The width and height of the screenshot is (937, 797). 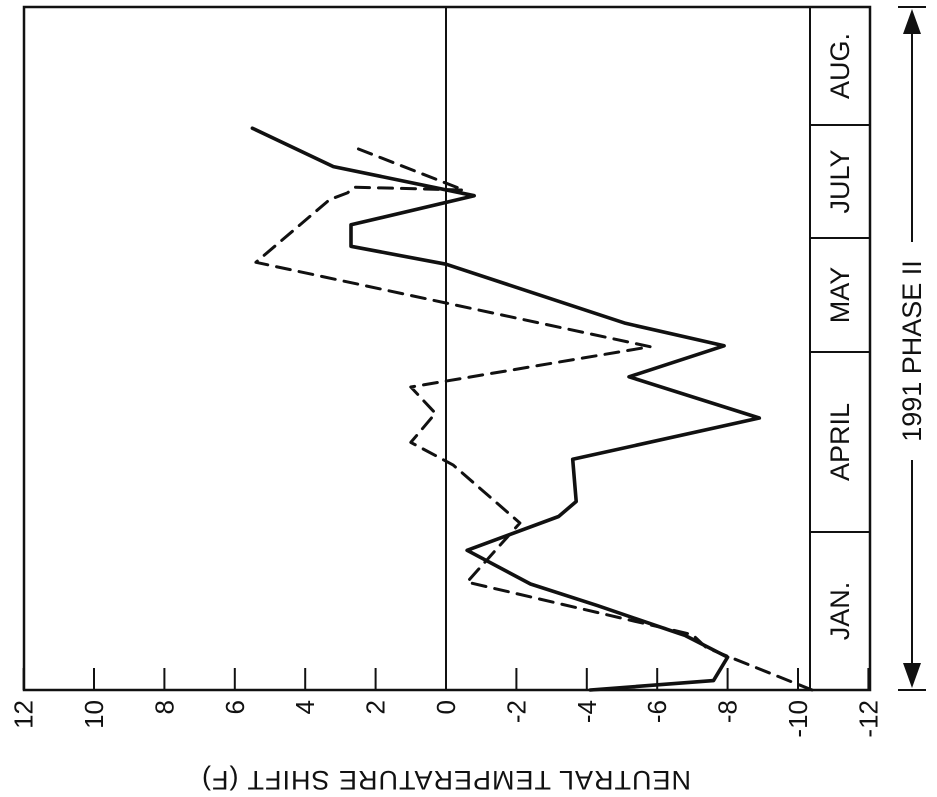 I want to click on x-tick-label: -8, so click(x=728, y=711).